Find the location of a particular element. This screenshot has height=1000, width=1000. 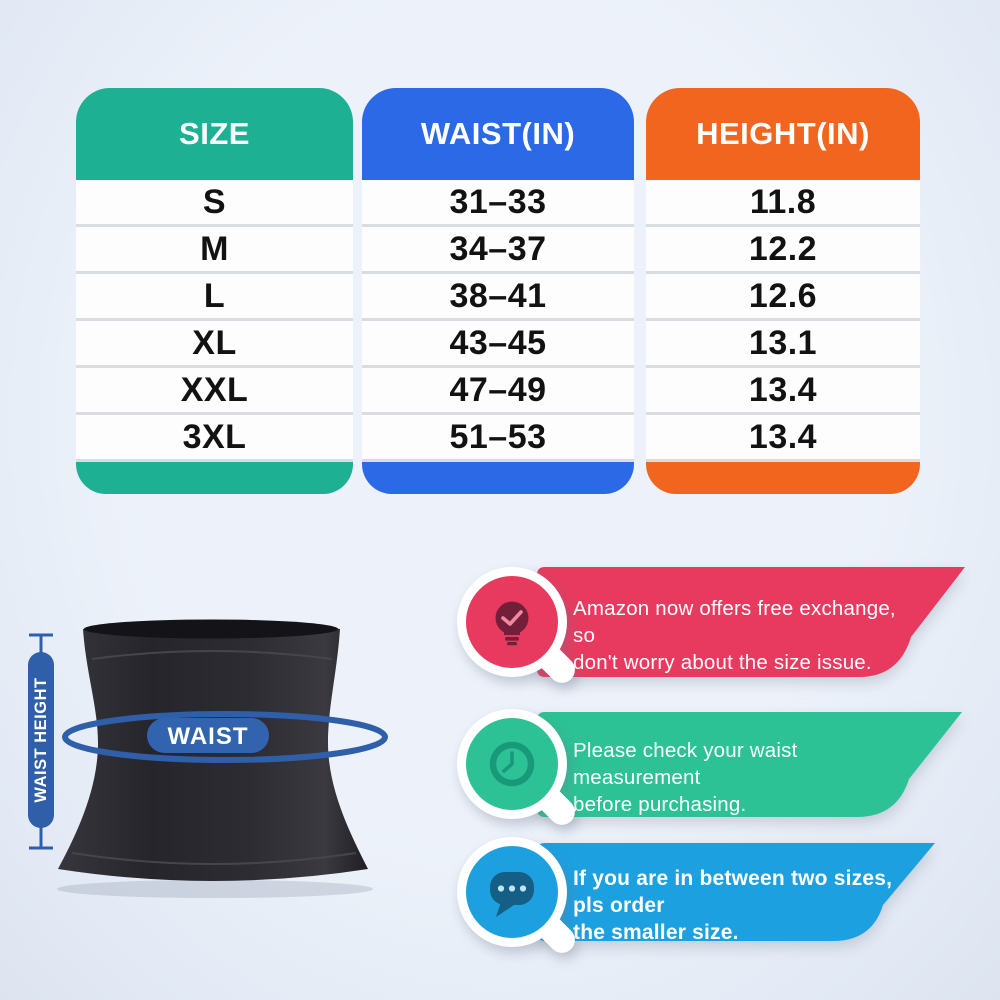

column-size: SIZE S M L XL XXL 3XL is located at coordinates (214, 291).